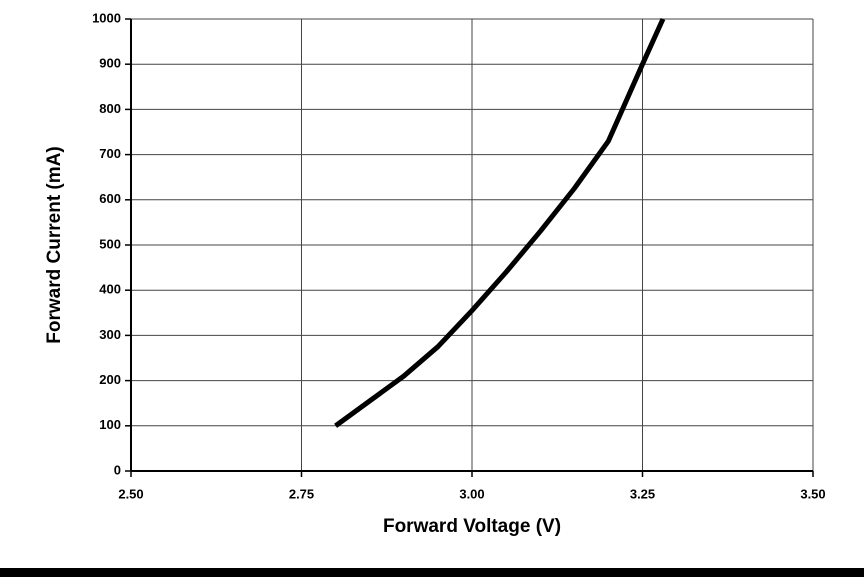 This screenshot has height=577, width=864. What do you see at coordinates (110, 334) in the screenshot?
I see `y-tick-label: 300` at bounding box center [110, 334].